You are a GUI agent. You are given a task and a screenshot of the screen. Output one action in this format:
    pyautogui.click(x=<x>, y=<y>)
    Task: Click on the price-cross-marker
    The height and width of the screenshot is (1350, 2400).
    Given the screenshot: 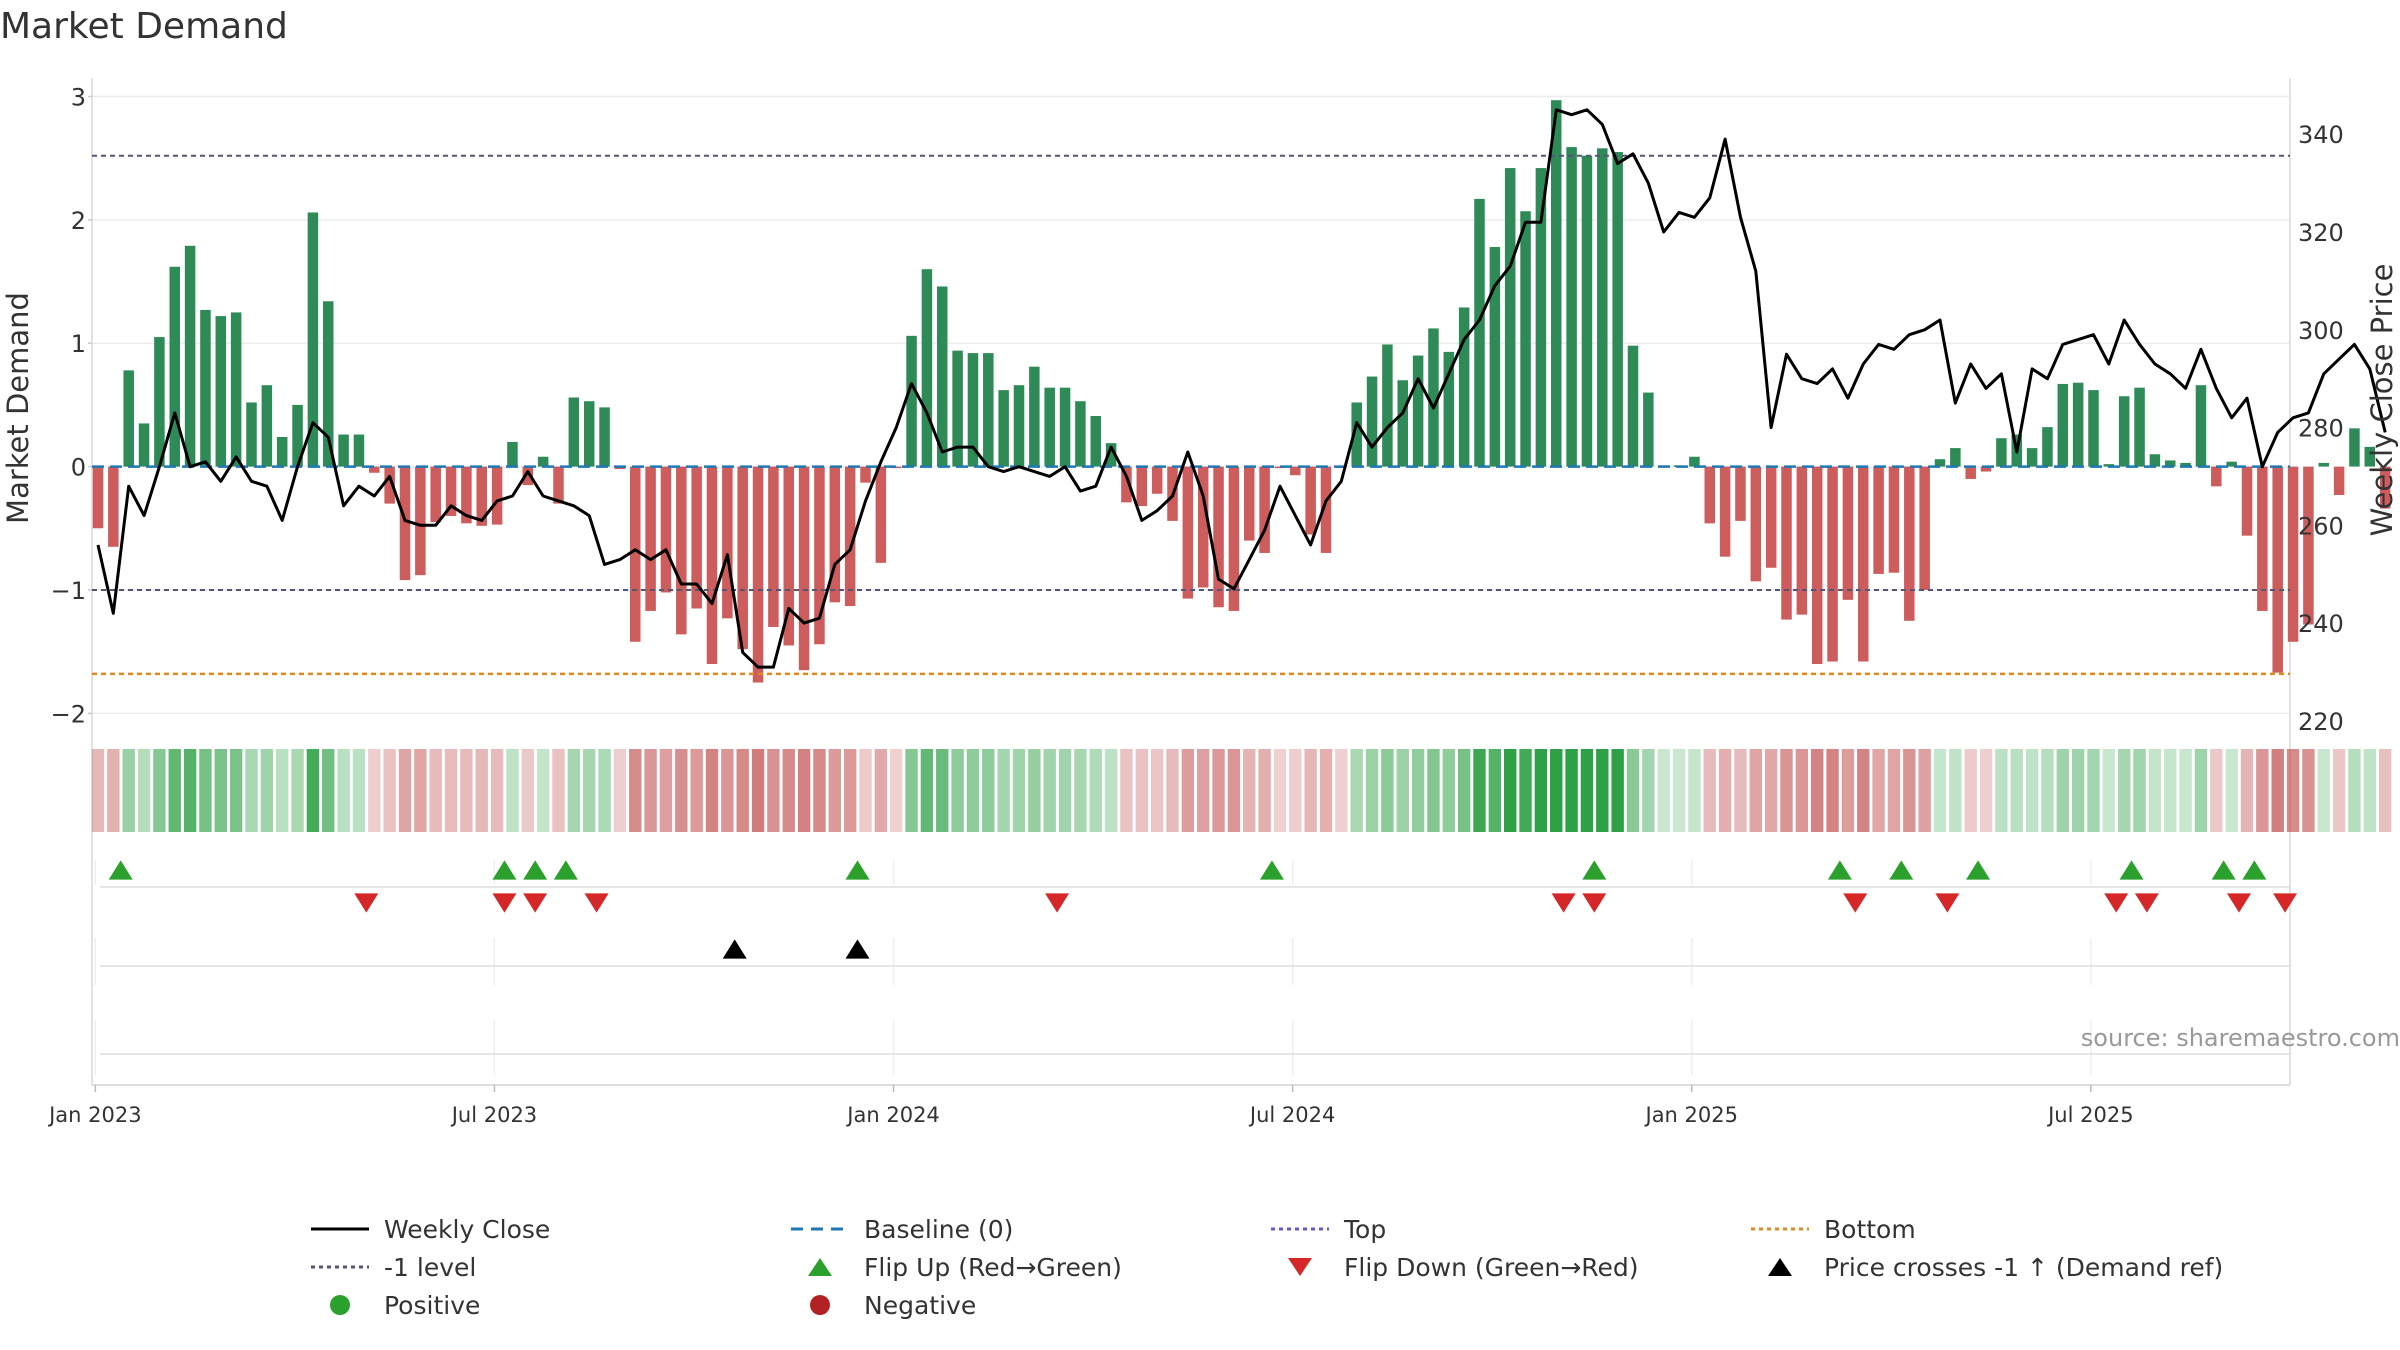 What is the action you would take?
    pyautogui.click(x=734, y=949)
    